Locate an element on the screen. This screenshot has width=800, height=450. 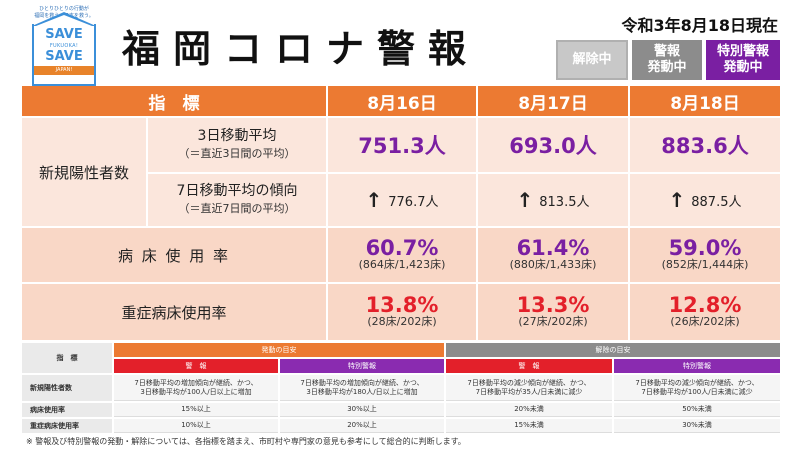
house-icon is located at coordinates (64, 55).